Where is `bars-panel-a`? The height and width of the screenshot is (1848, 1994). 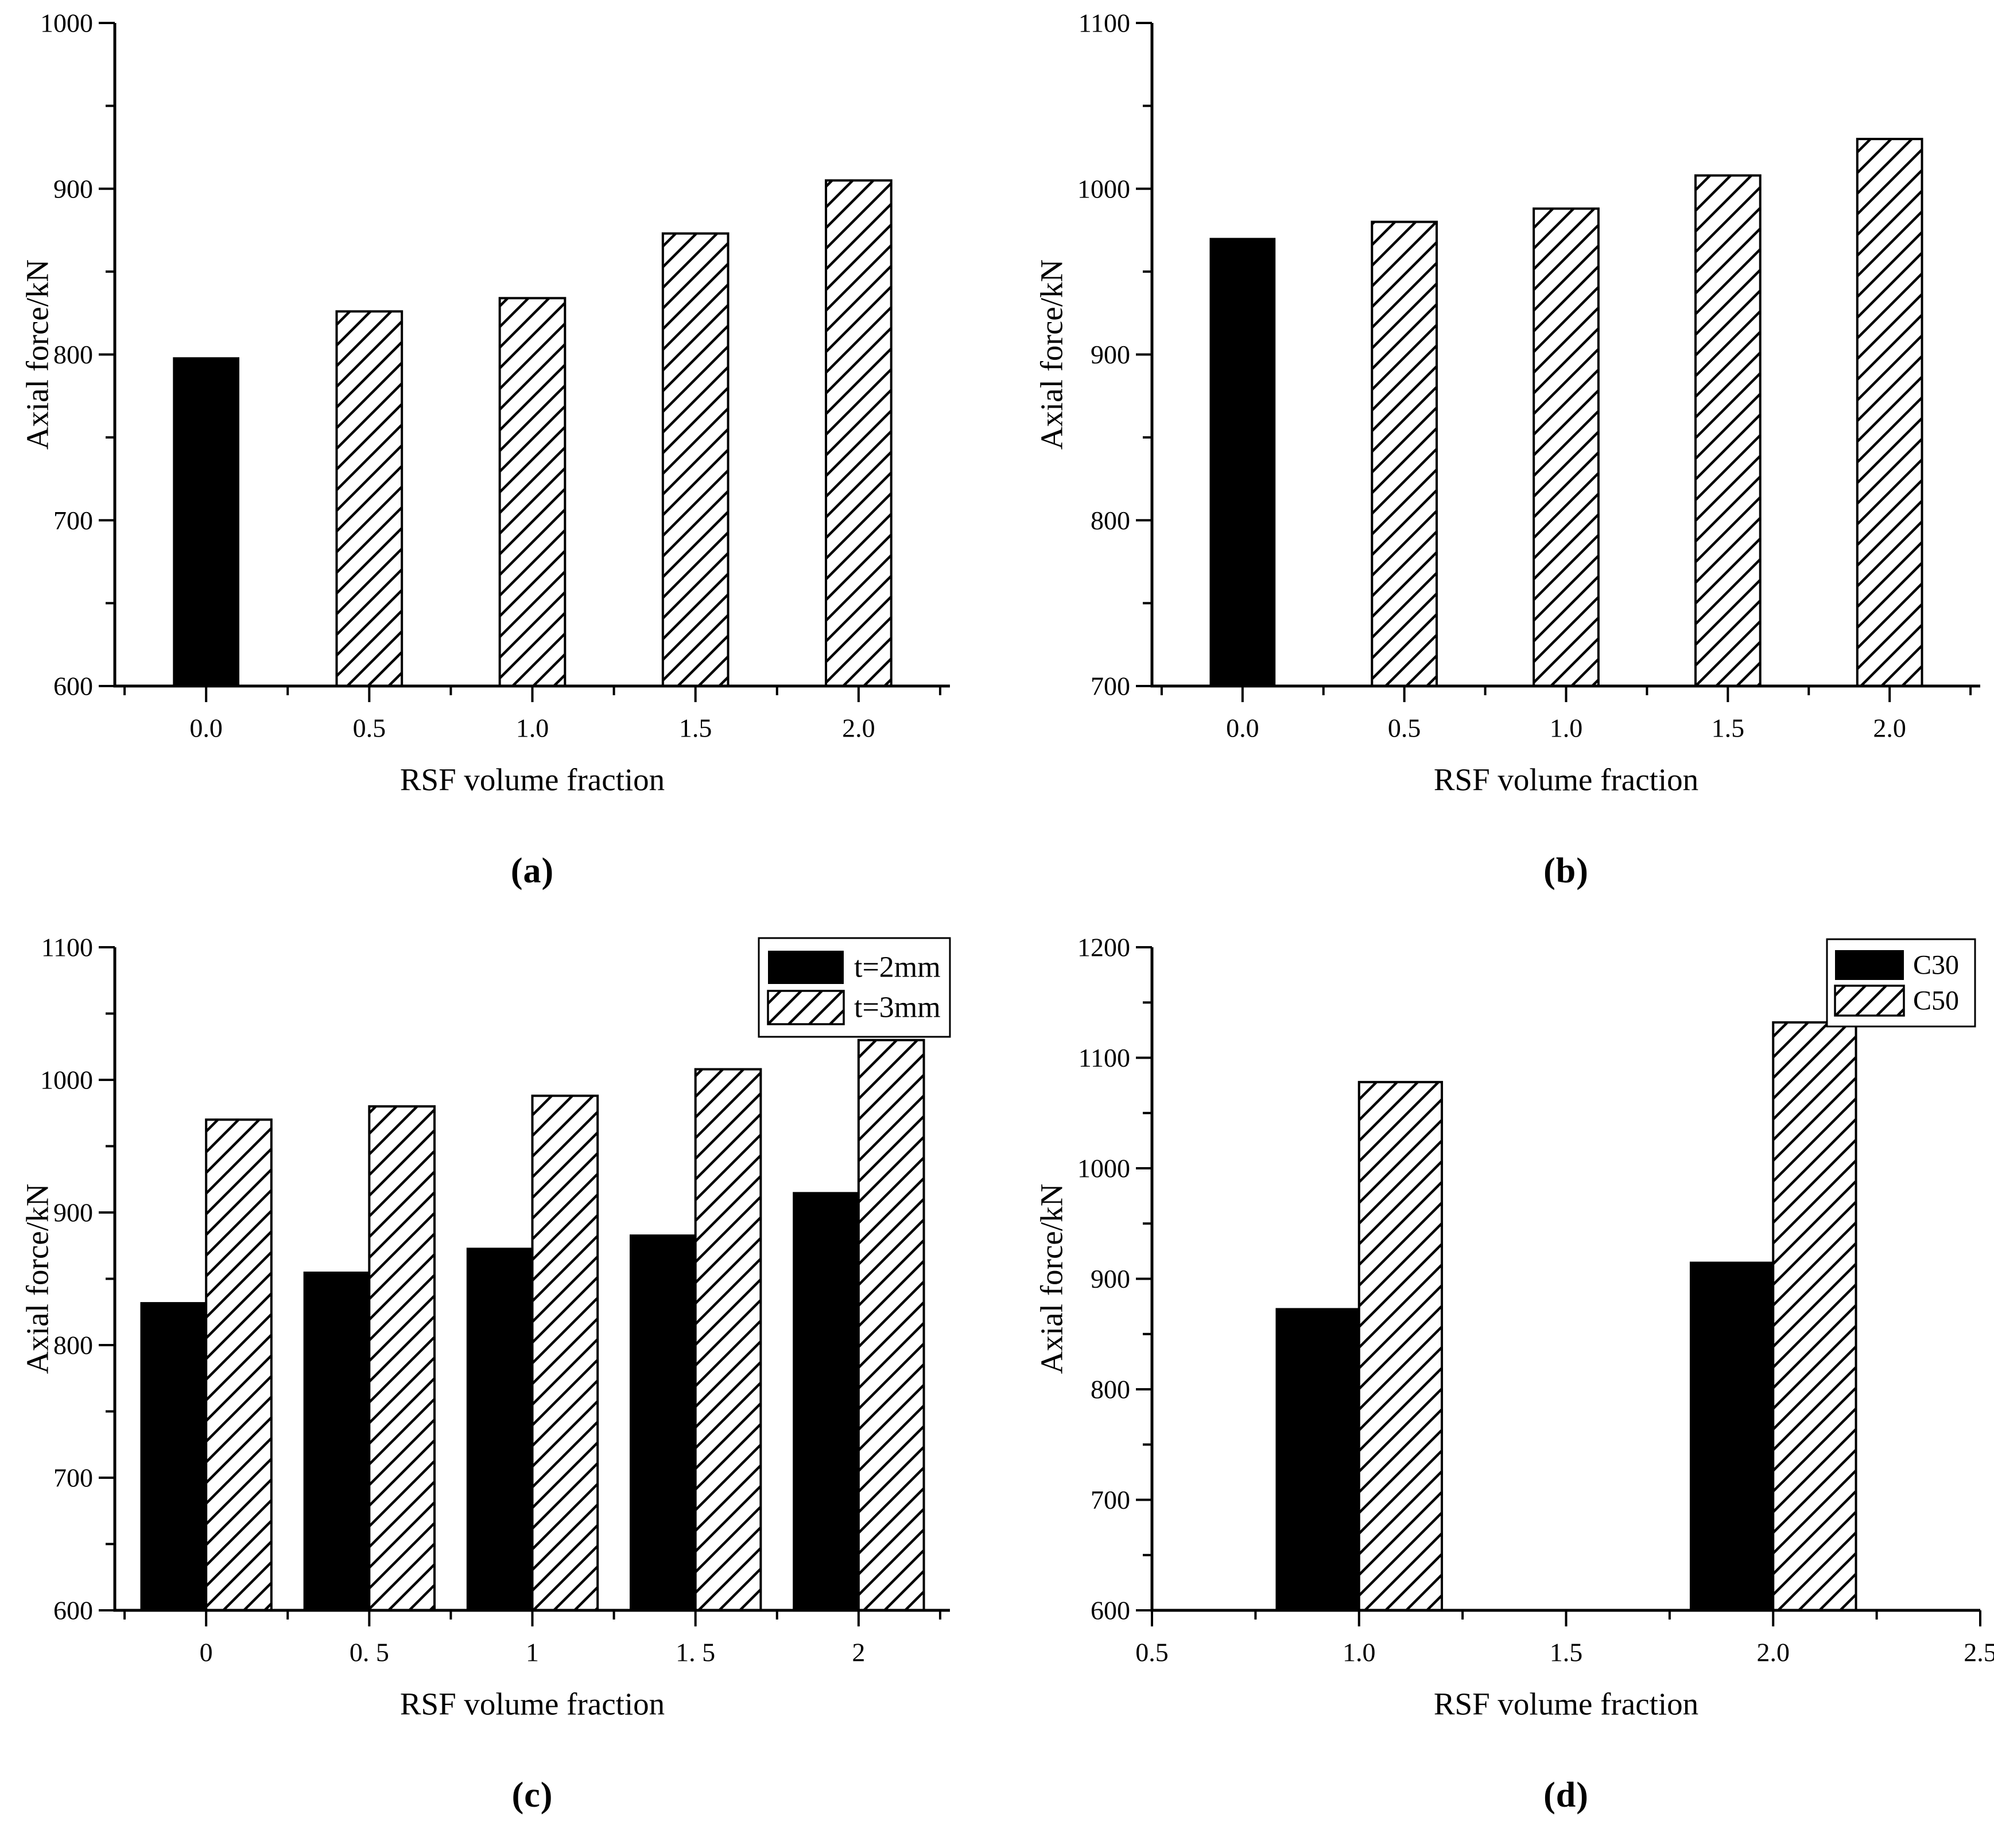 bars-panel-a is located at coordinates (533, 433).